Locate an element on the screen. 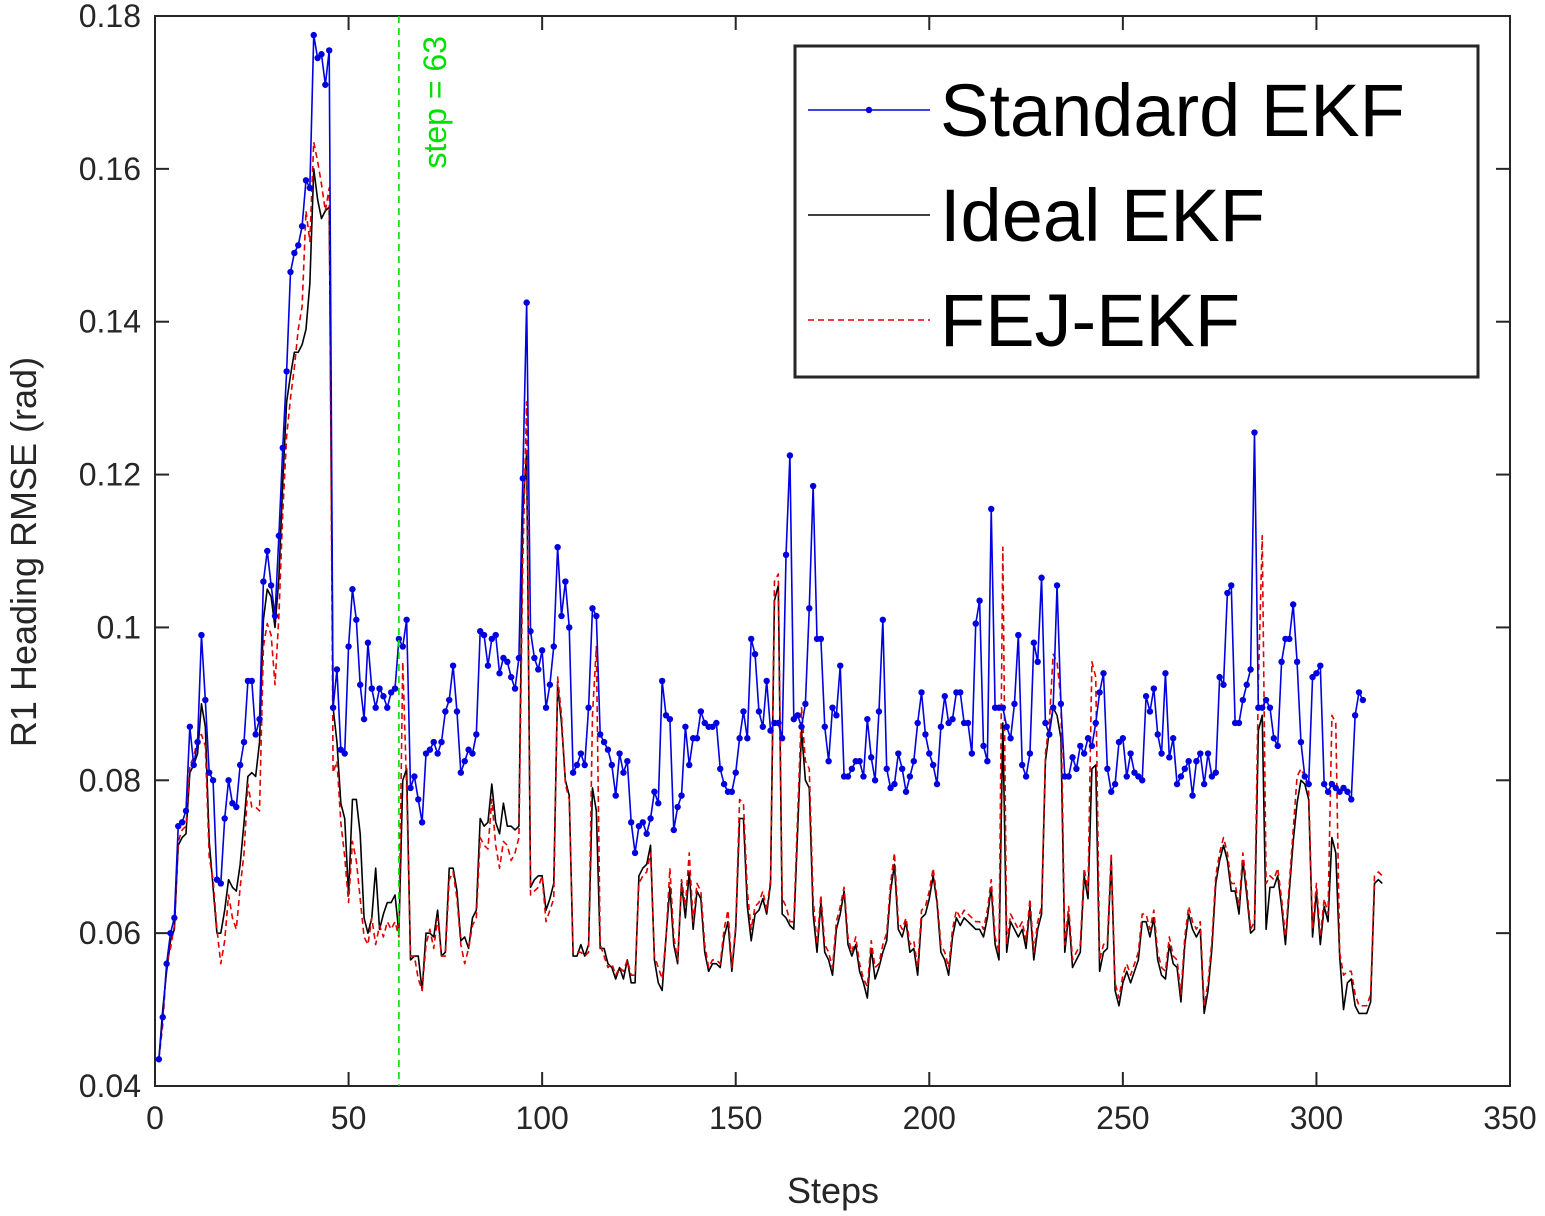 The width and height of the screenshot is (1545, 1216). x-tick-label: 200 is located at coordinates (929, 1118).